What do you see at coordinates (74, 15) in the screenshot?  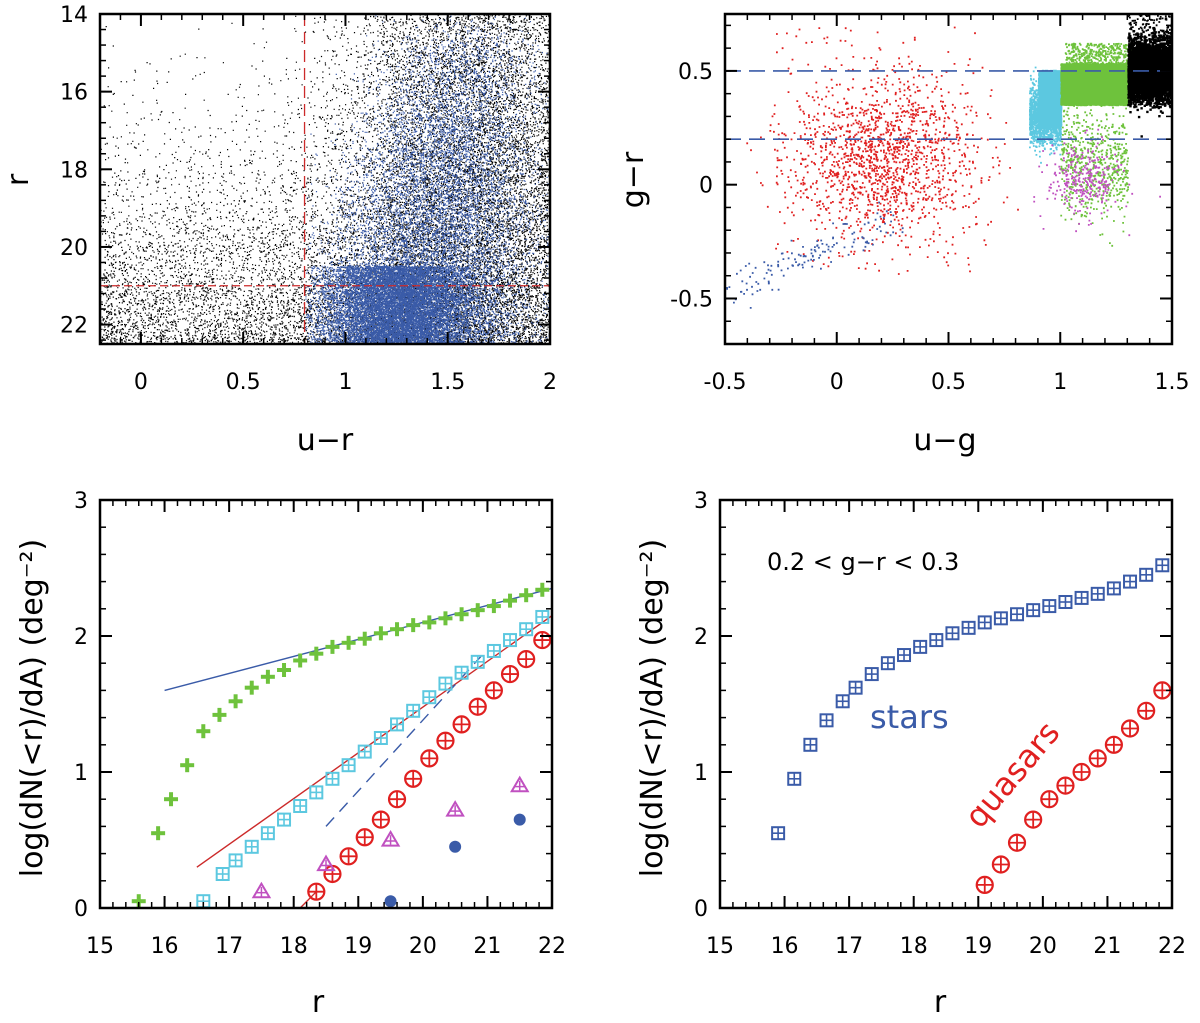 I see `y-tick-label: 14` at bounding box center [74, 15].